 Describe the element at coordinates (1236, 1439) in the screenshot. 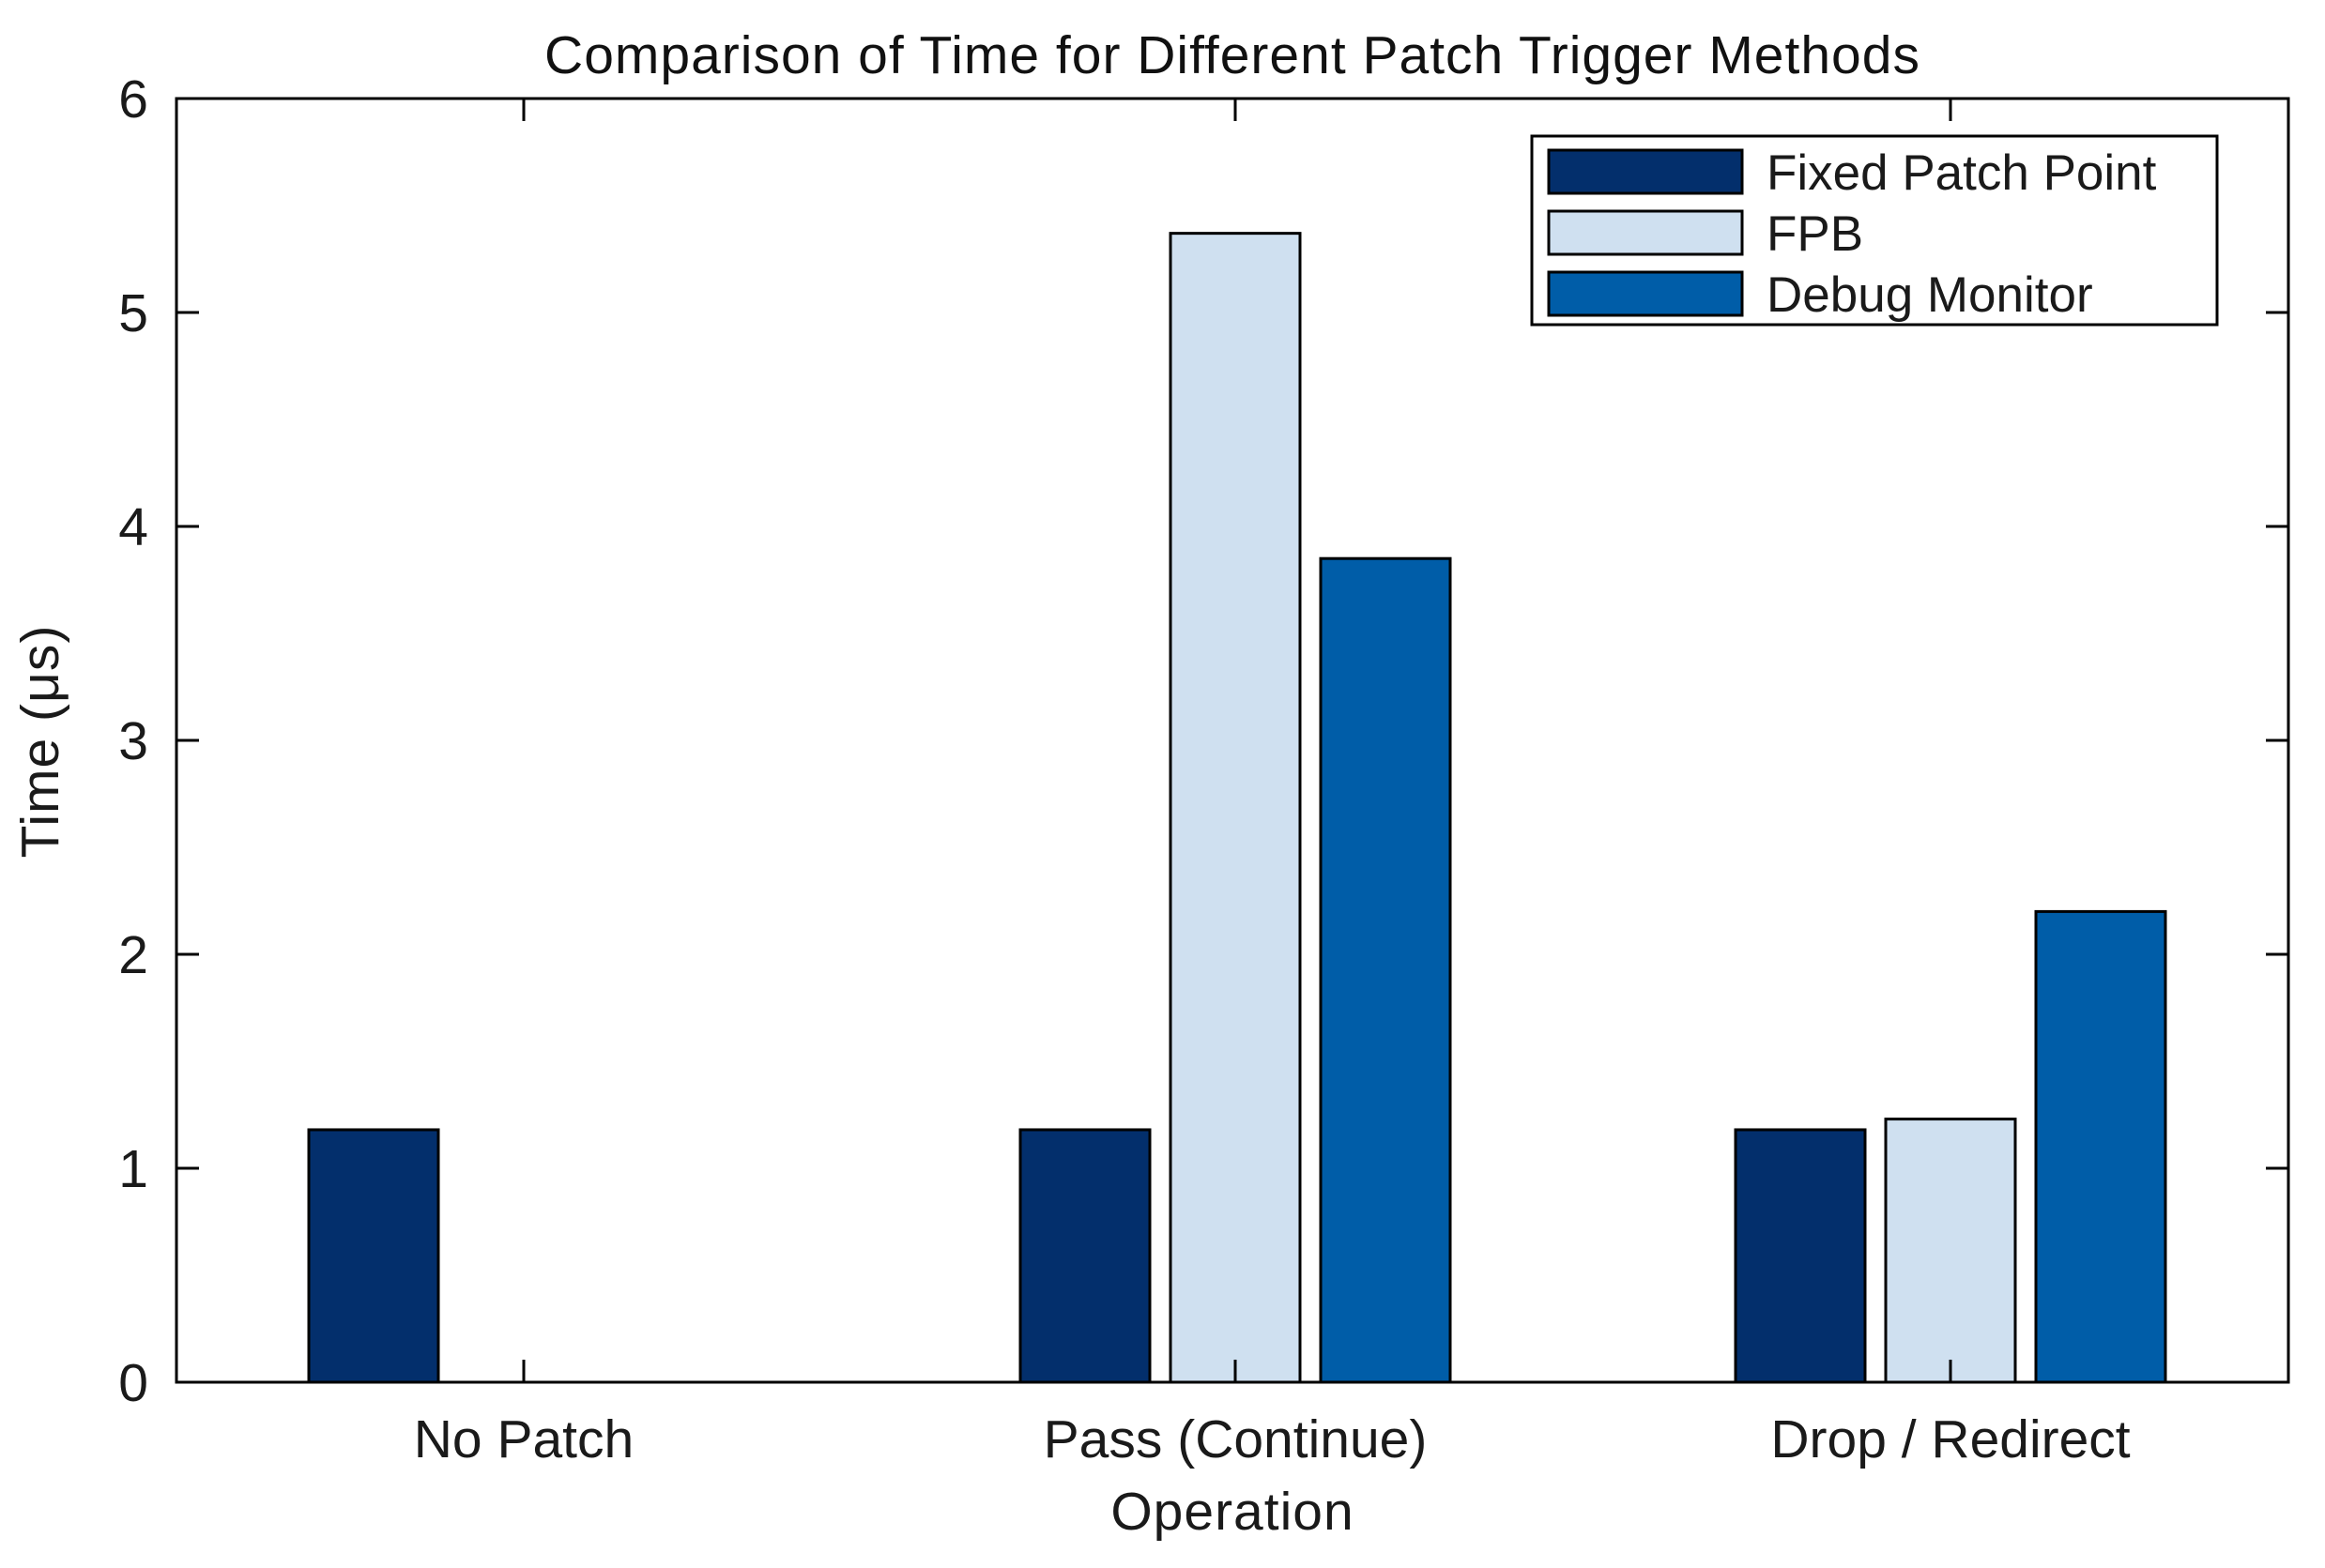

I see `x-tick-label: Pass (Continue)` at that location.